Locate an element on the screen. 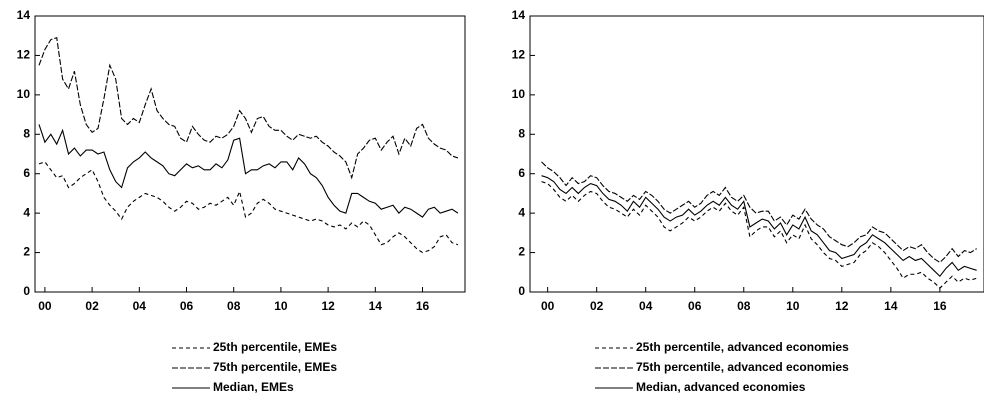 The width and height of the screenshot is (984, 403). legend-label: 75th percentile, advanced economies is located at coordinates (742, 367).